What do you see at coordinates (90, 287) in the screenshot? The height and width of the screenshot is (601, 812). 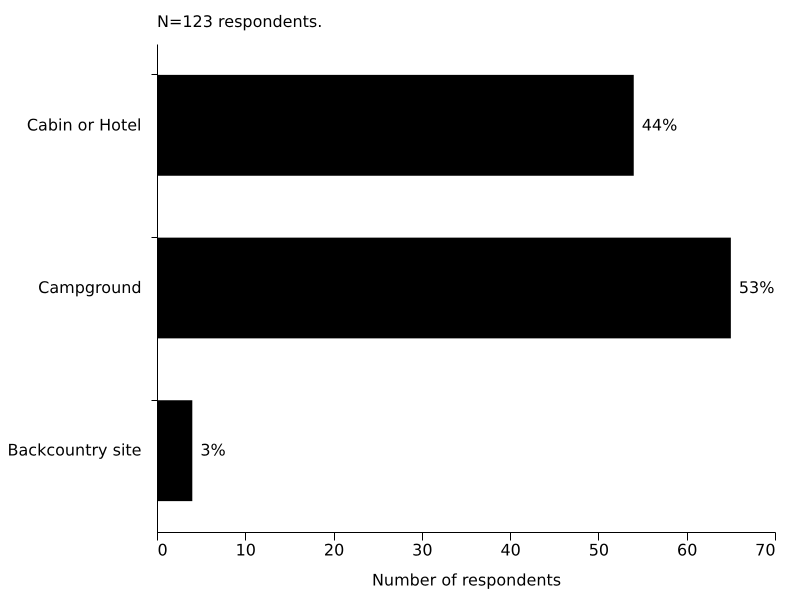 I see `y-tick-label: Campground` at bounding box center [90, 287].